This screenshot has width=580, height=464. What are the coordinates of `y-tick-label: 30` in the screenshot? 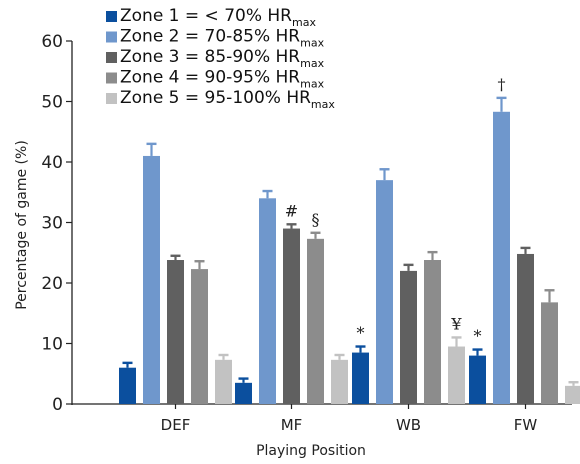 It's located at (52, 224).